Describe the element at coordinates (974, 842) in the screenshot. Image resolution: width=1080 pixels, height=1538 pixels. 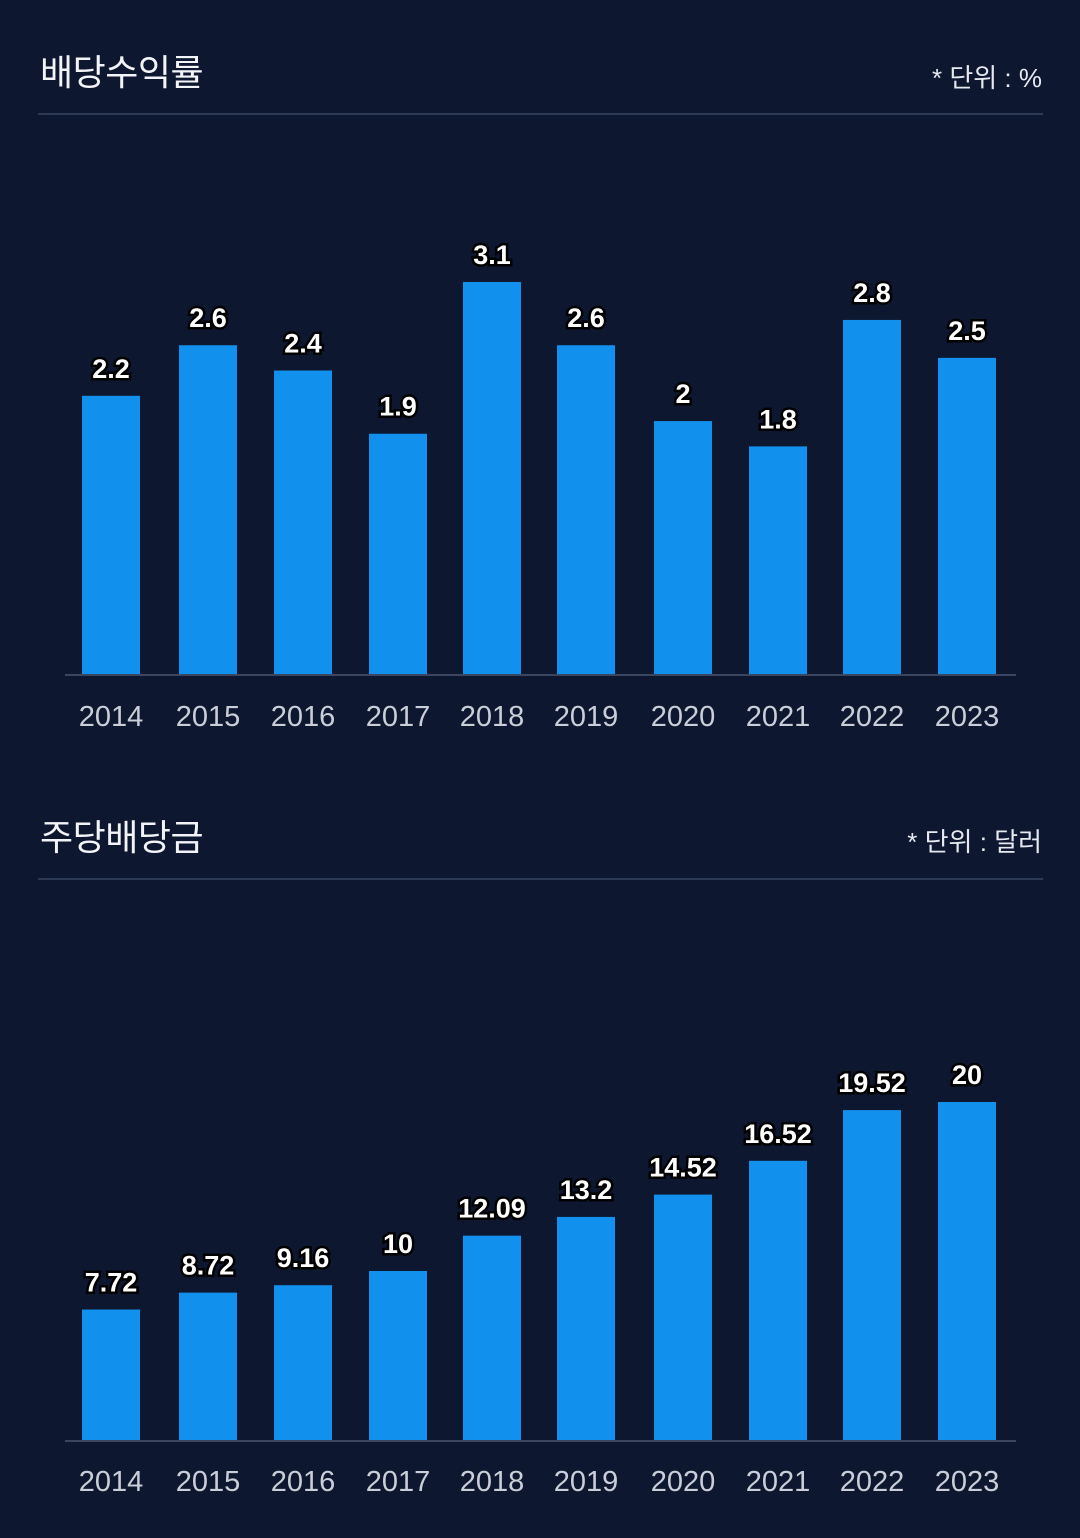
I see `unit-note: * 단위 : 달러` at that location.